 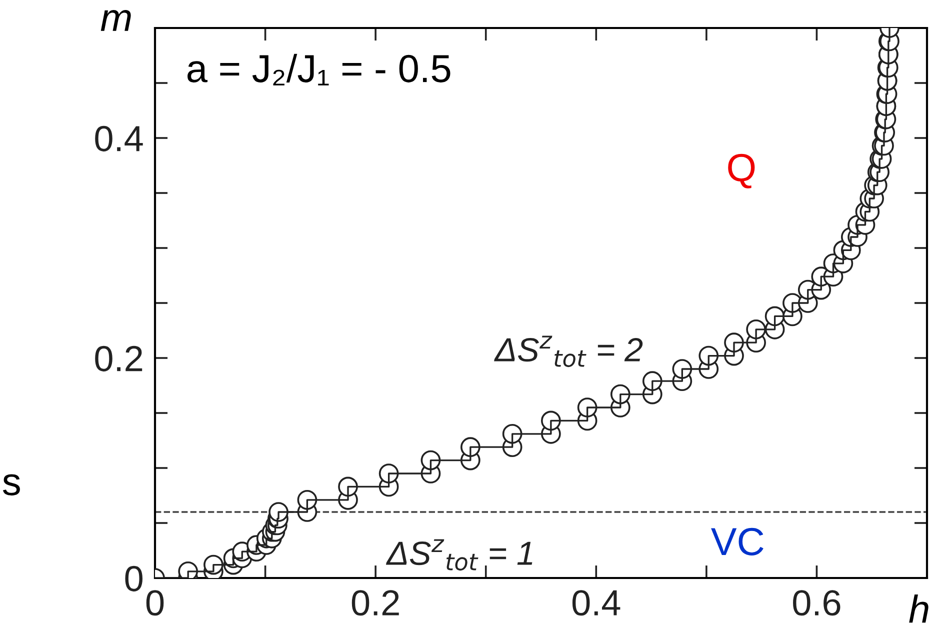 I want to click on x-axis-title: h, so click(x=918, y=608).